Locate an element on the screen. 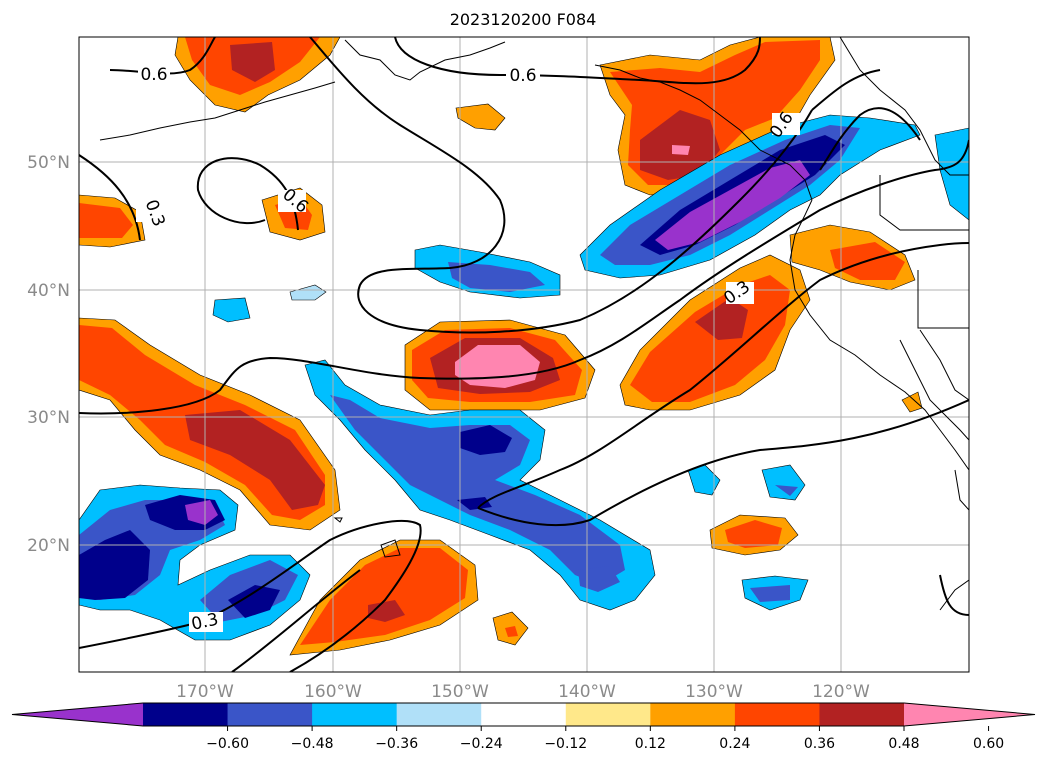 The image size is (1047, 765). colorbar-tick-label: −0.12 is located at coordinates (565, 744).